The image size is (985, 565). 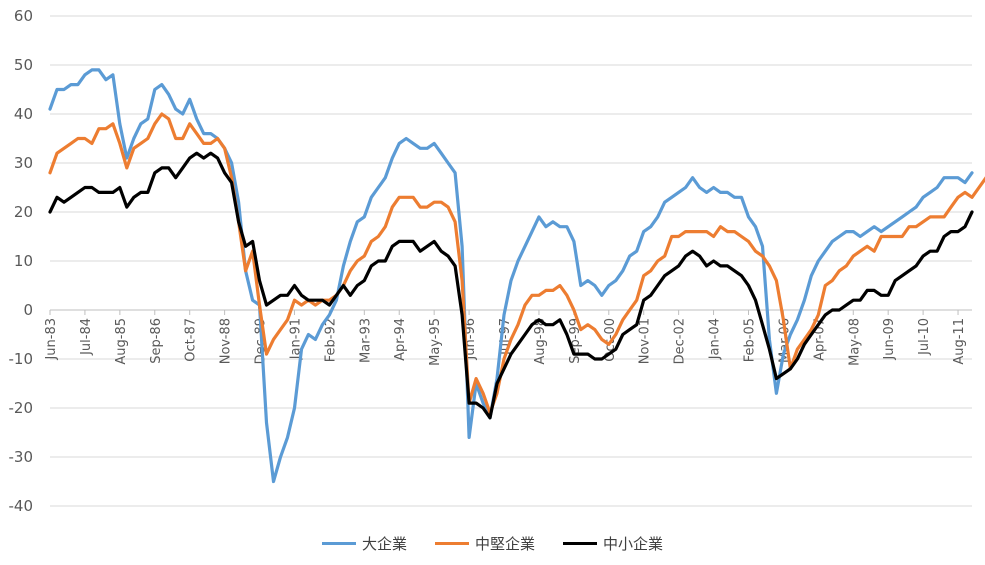 What do you see at coordinates (51, 339) in the screenshot?
I see `x-tick-label: Jun-83` at bounding box center [51, 339].